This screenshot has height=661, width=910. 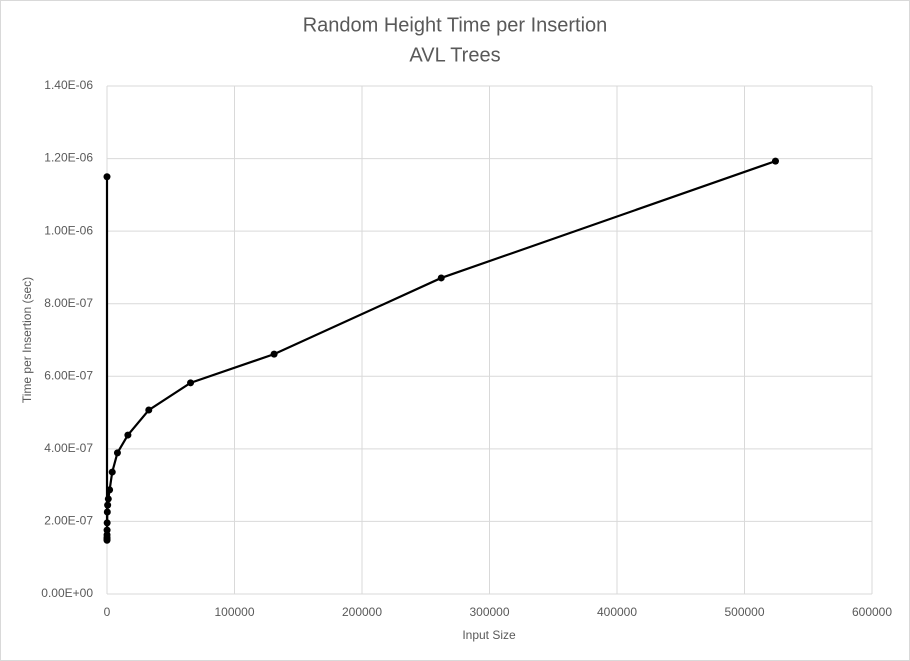 I want to click on x-tick-label: 200000, so click(x=362, y=612).